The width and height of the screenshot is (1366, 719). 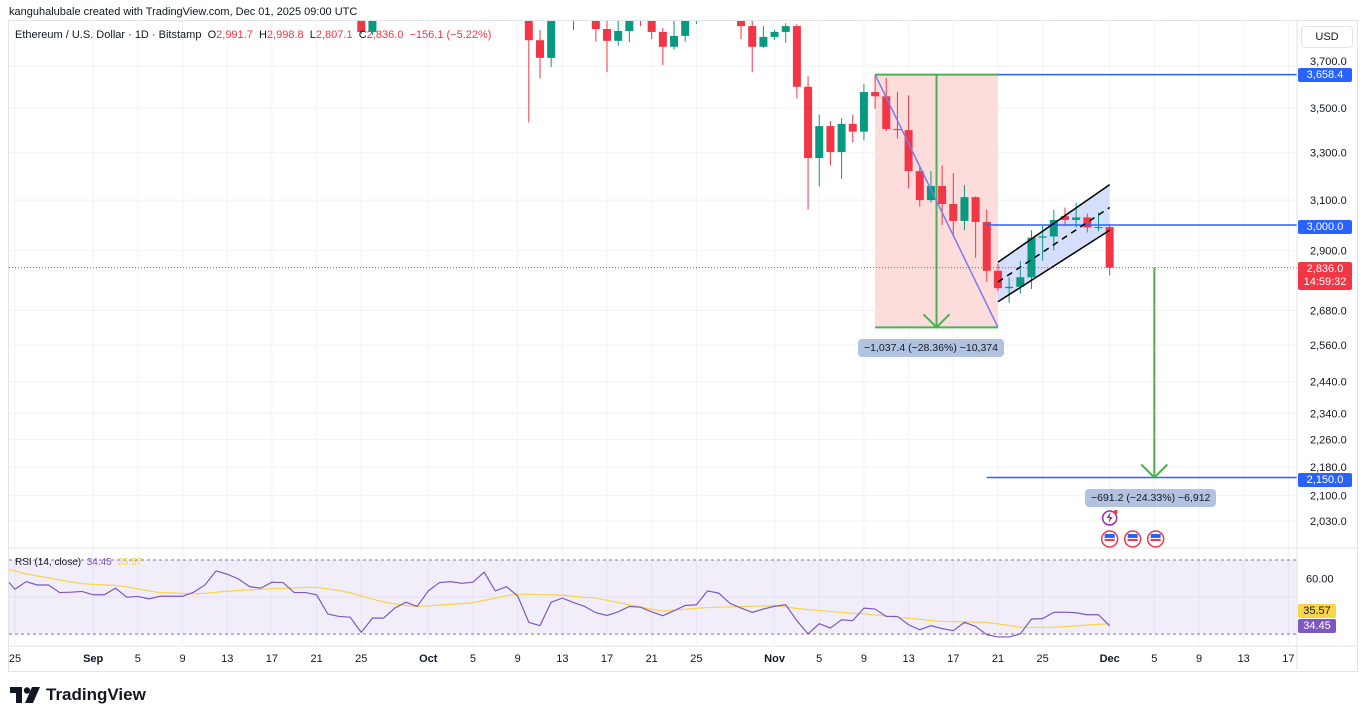 What do you see at coordinates (108, 35) in the screenshot?
I see `symbol-title: Ethereum / U.S. Dollar · 1D · Bitstamp` at bounding box center [108, 35].